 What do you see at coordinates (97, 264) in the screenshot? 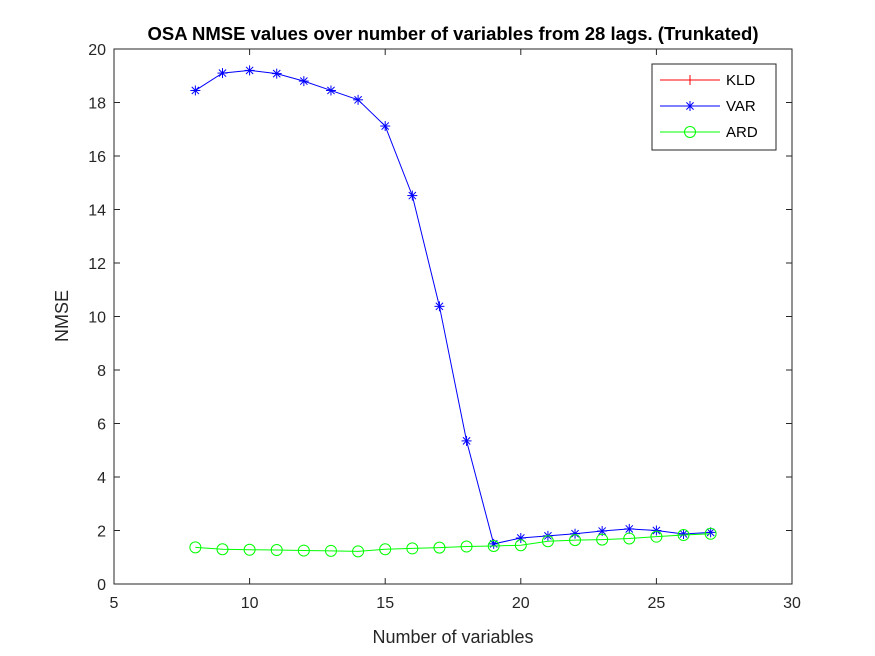
I see `y-tick-label: 12` at bounding box center [97, 264].